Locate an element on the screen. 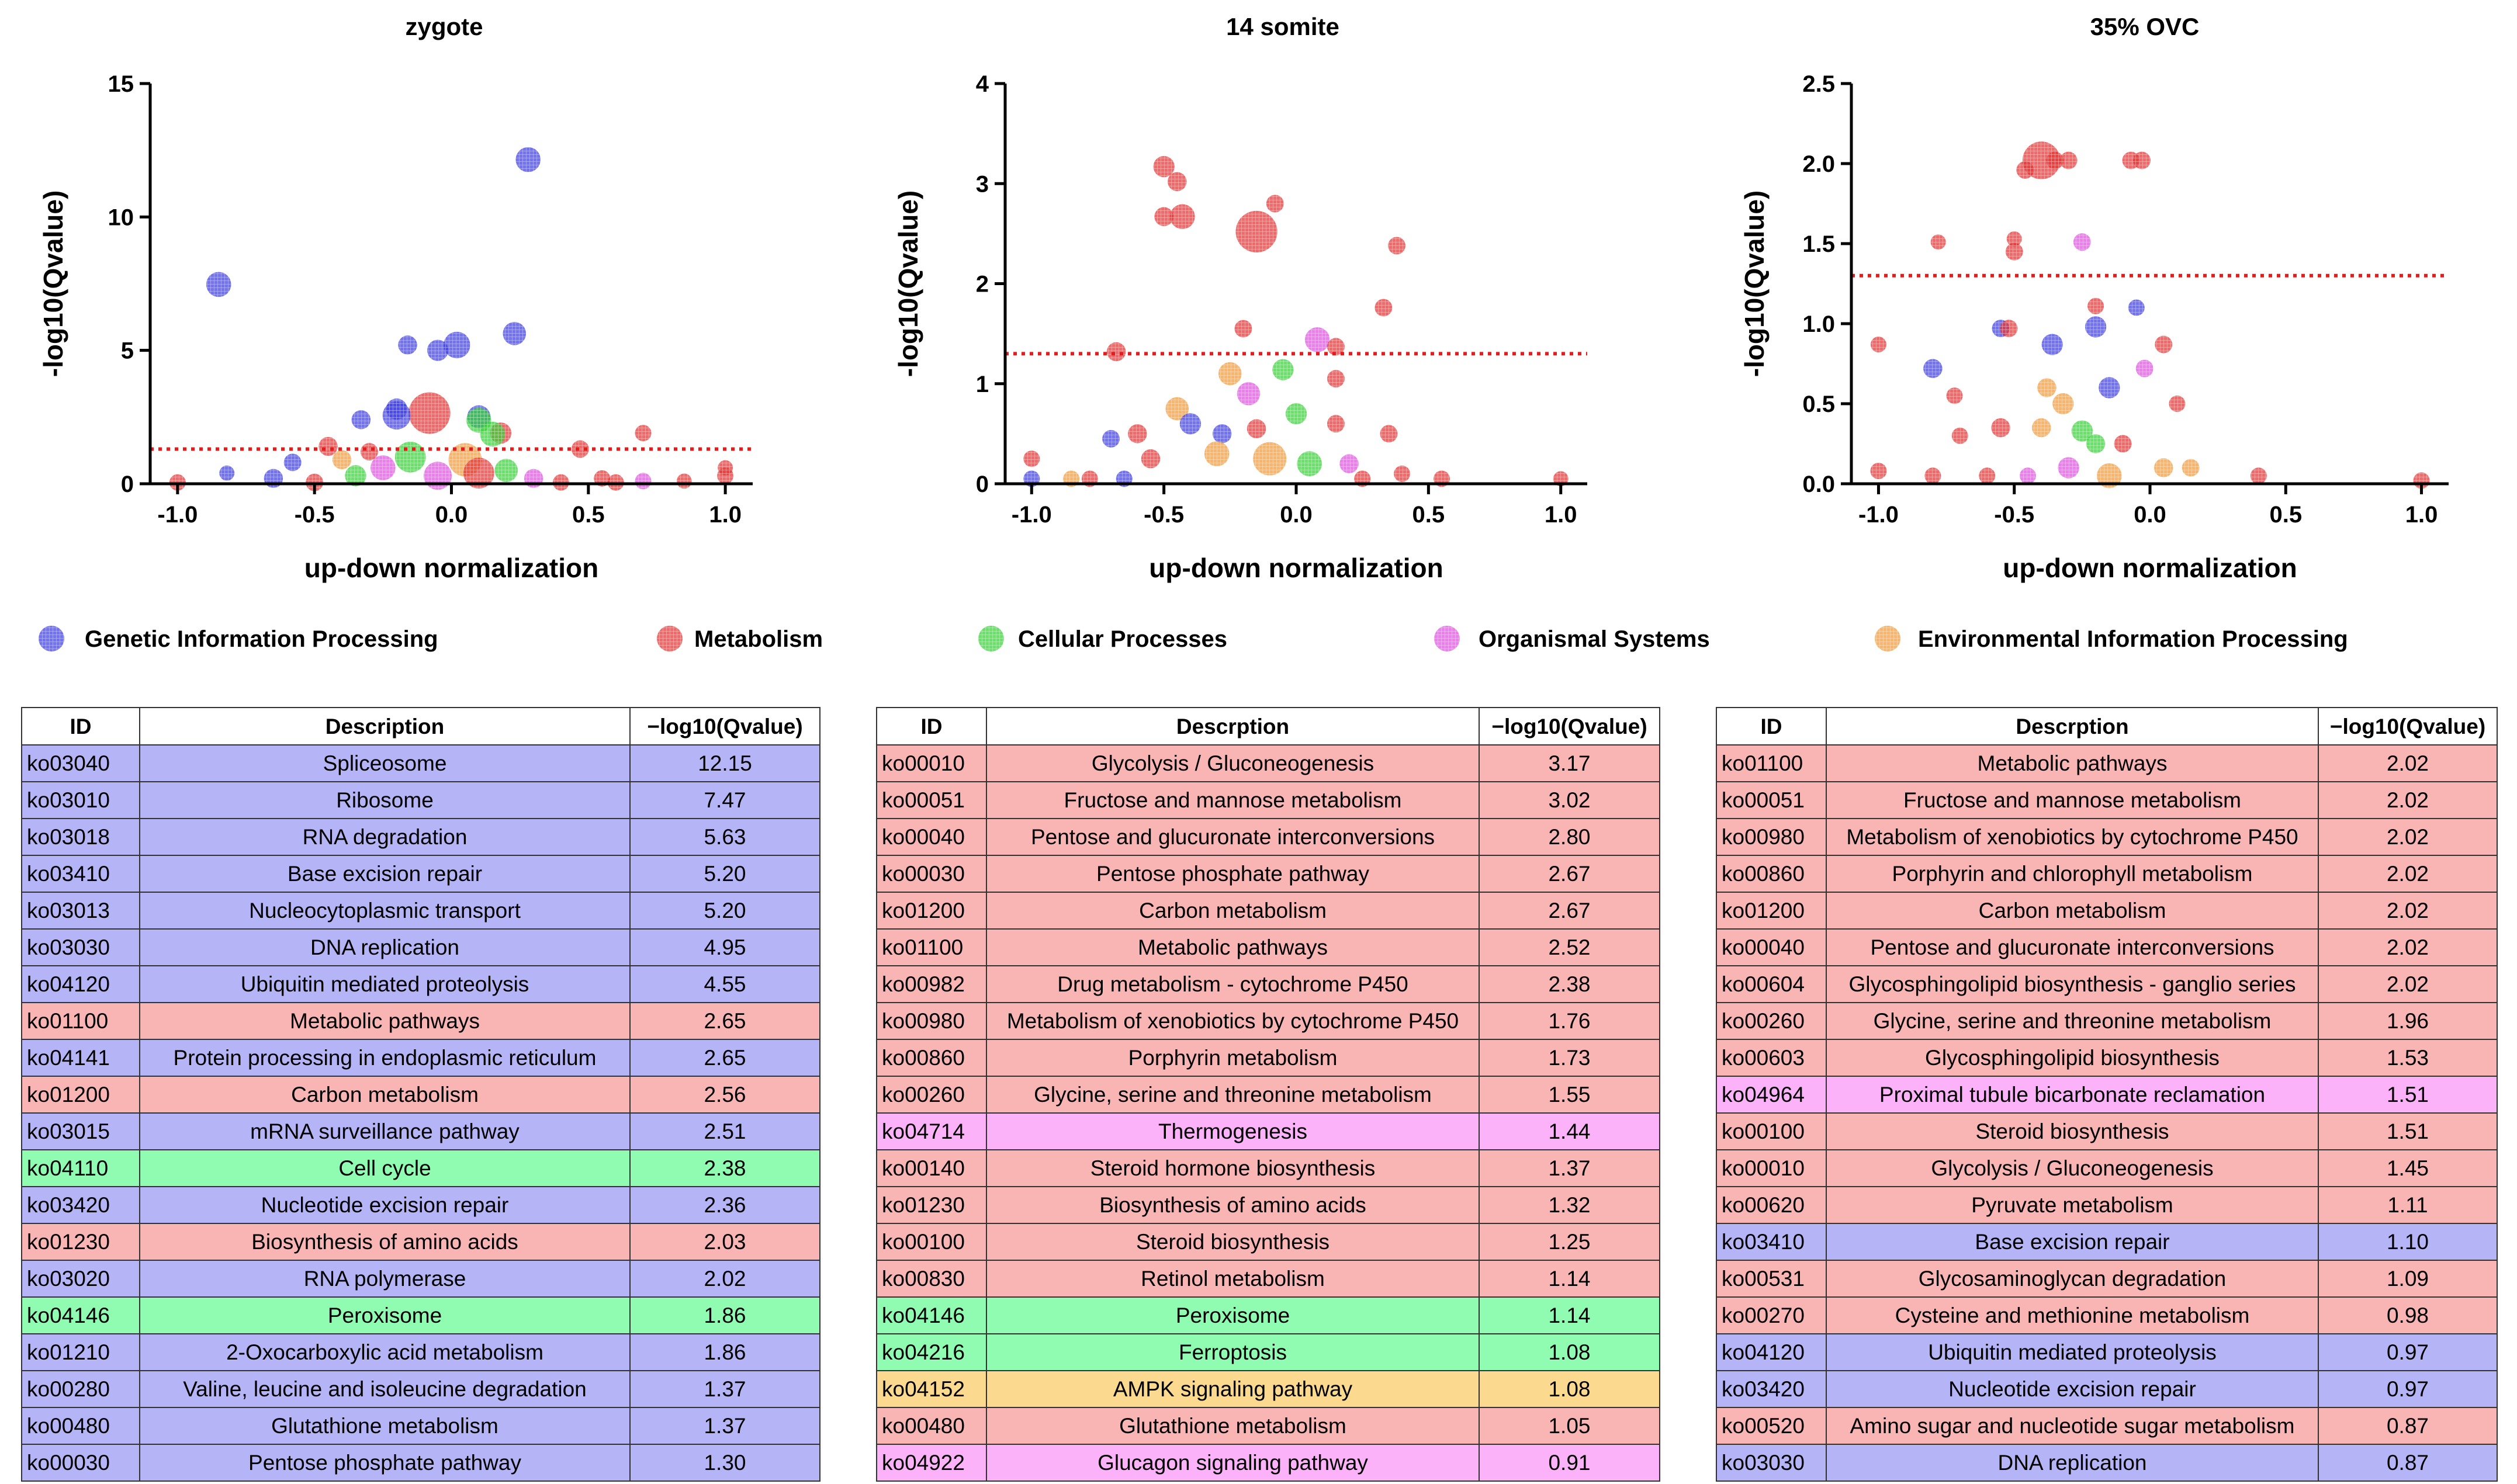 Image resolution: width=2517 pixels, height=1484 pixels. row-qvalue: 1.05 is located at coordinates (1569, 1426).